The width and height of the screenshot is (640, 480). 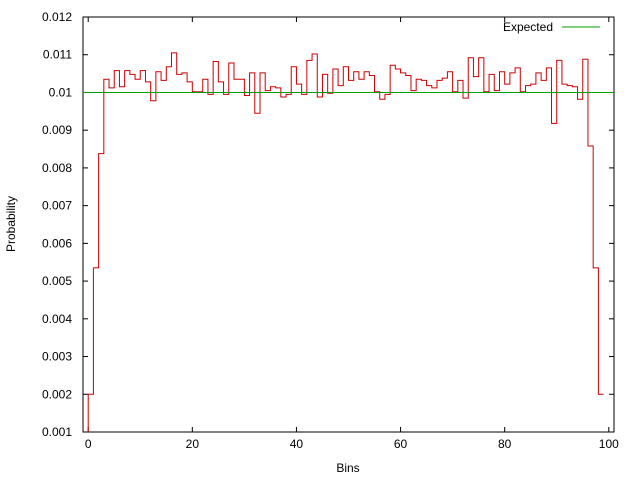 I want to click on y-tick-label: 0.012, so click(x=57, y=17).